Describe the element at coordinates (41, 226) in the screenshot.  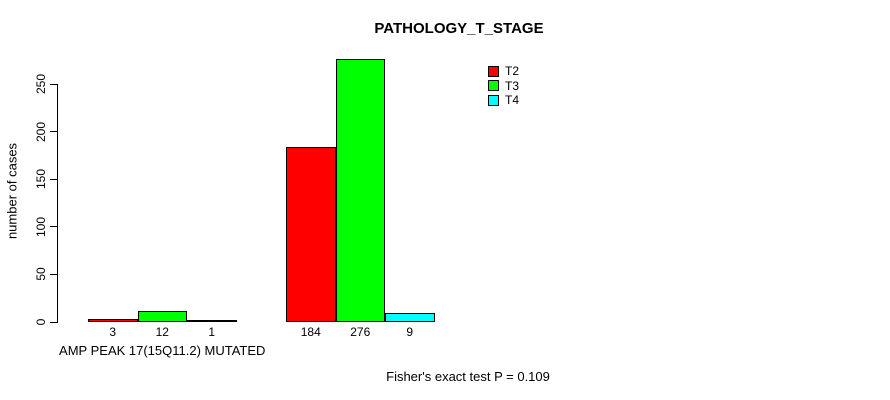
I see `y-tick-label: 100` at that location.